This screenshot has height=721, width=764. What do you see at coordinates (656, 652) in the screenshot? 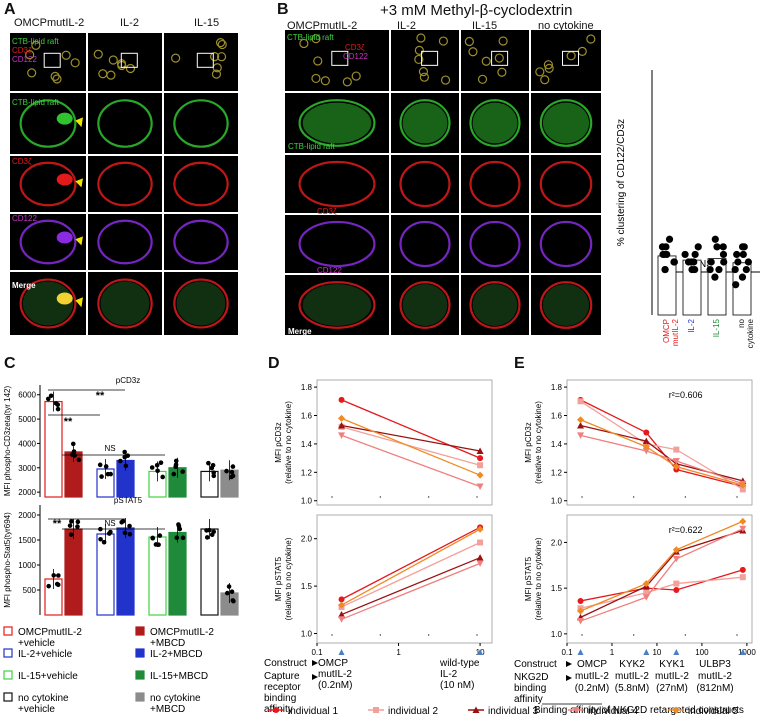
I see `x-tick-label: 10` at bounding box center [656, 652].